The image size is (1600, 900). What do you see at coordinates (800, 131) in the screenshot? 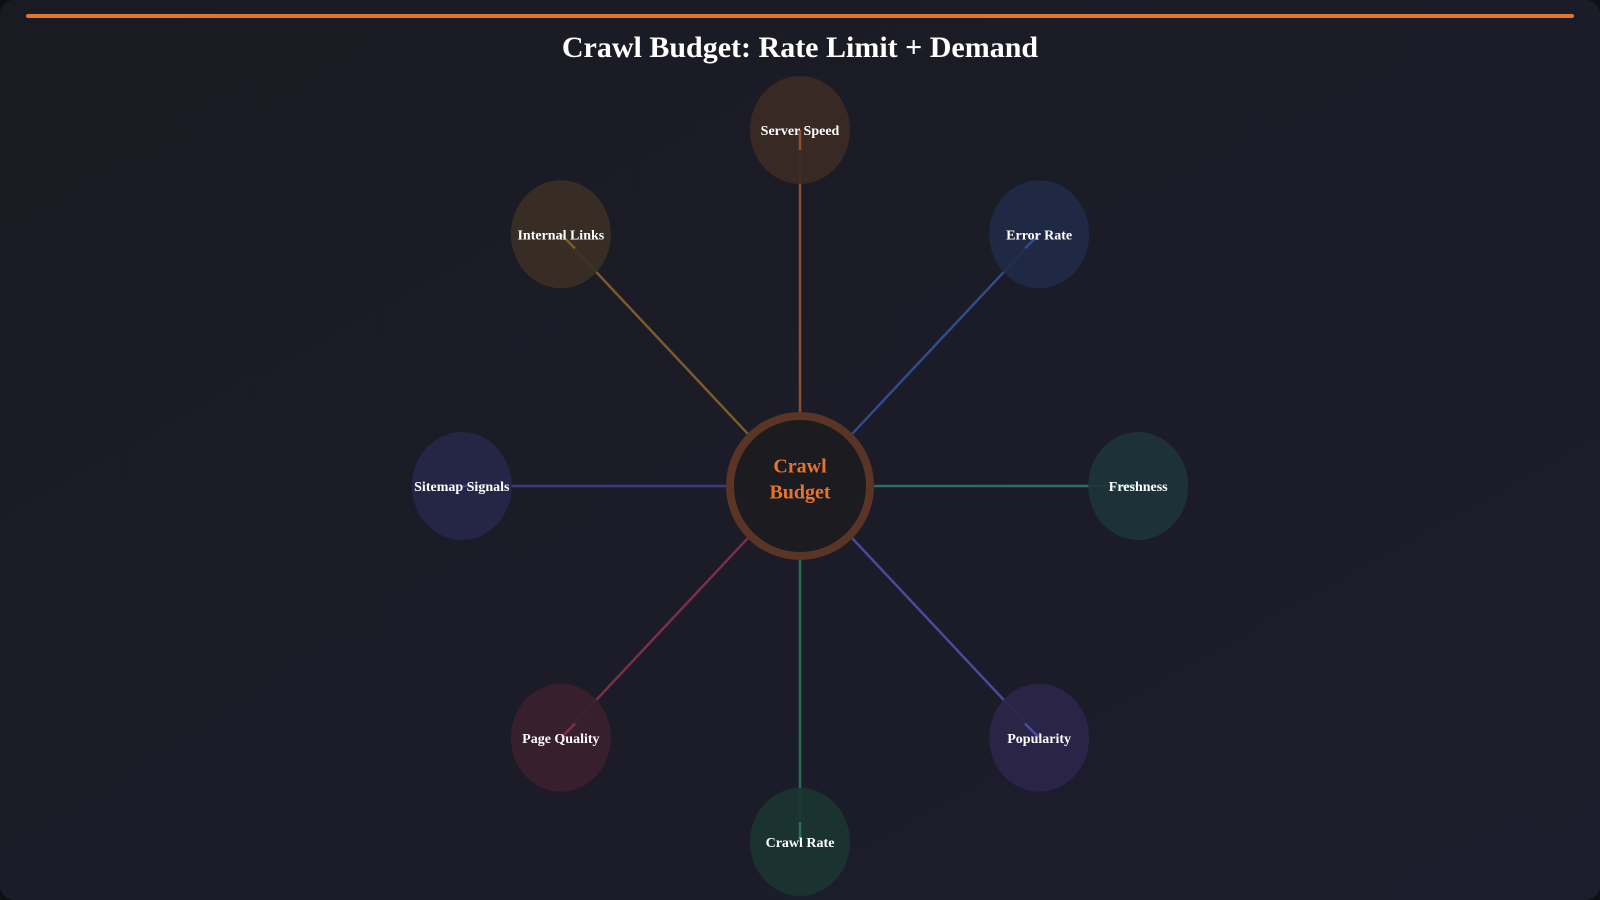
I see `node-label: Server Speed` at bounding box center [800, 131].